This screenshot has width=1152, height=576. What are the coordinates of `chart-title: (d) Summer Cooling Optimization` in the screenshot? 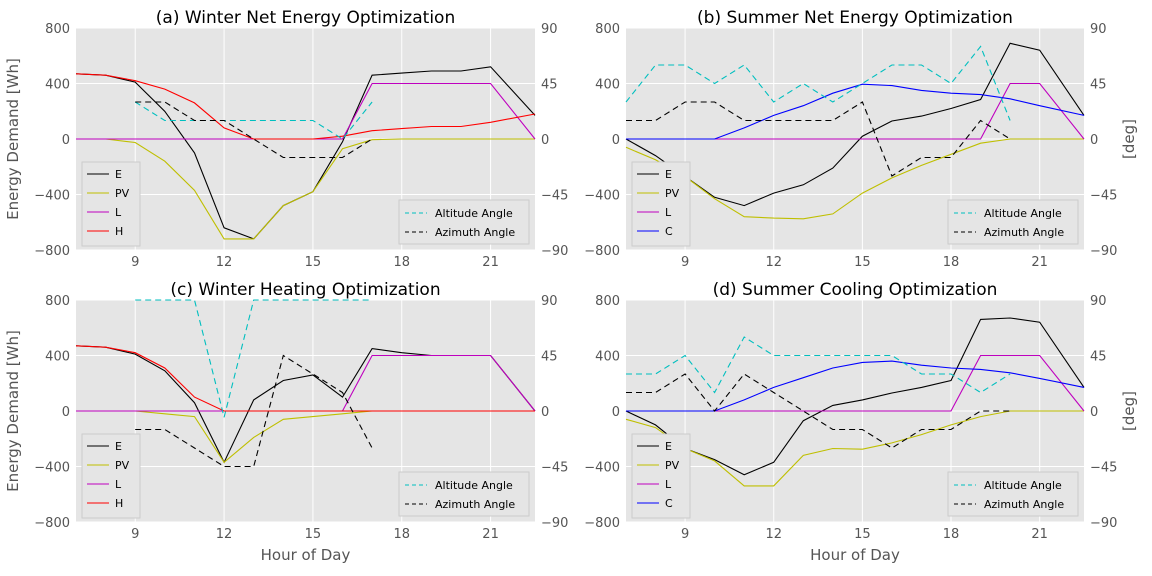 It's located at (855, 290).